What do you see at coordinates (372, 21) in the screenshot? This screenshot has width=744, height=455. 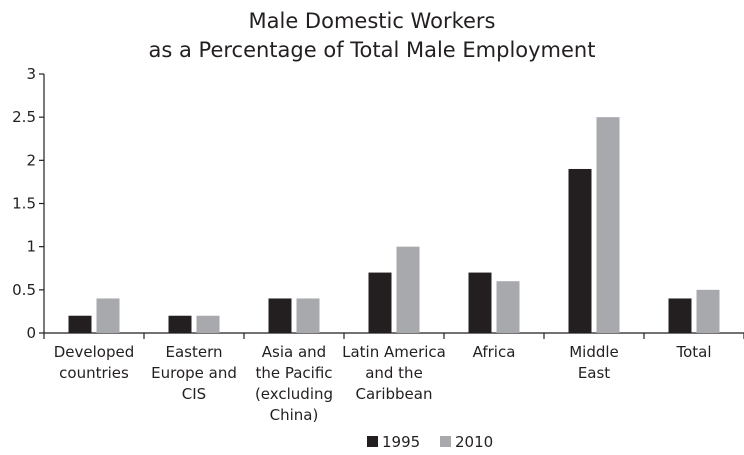 I see `chart-title-line-1: Male Domestic Workers` at bounding box center [372, 21].